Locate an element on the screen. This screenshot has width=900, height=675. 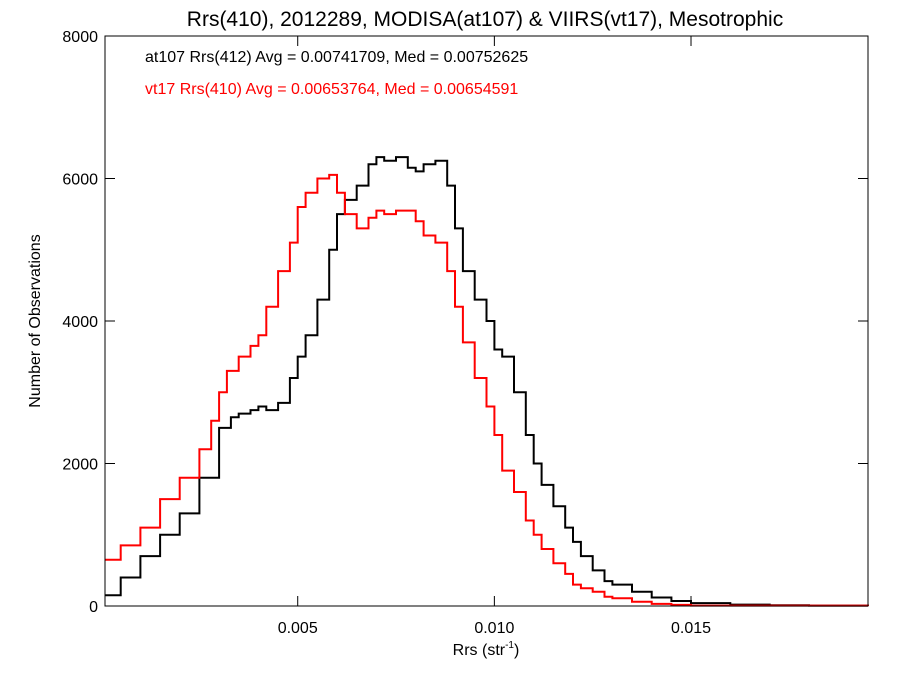
x-tick-label: 0.015 is located at coordinates (691, 628).